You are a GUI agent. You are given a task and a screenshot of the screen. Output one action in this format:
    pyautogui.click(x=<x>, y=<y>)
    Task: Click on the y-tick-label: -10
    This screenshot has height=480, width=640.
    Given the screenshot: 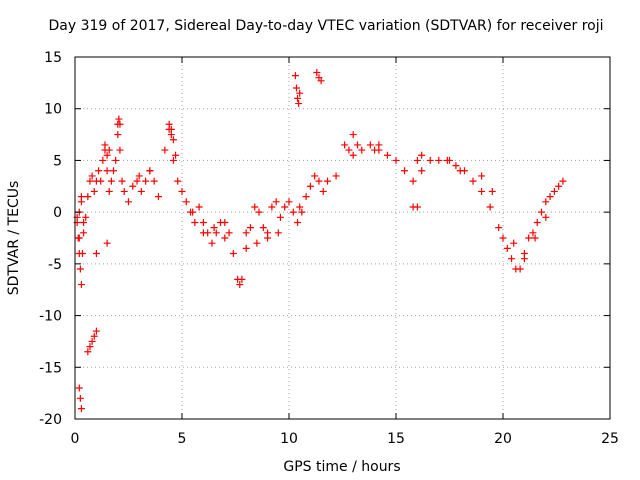 What is the action you would take?
    pyautogui.click(x=50, y=317)
    